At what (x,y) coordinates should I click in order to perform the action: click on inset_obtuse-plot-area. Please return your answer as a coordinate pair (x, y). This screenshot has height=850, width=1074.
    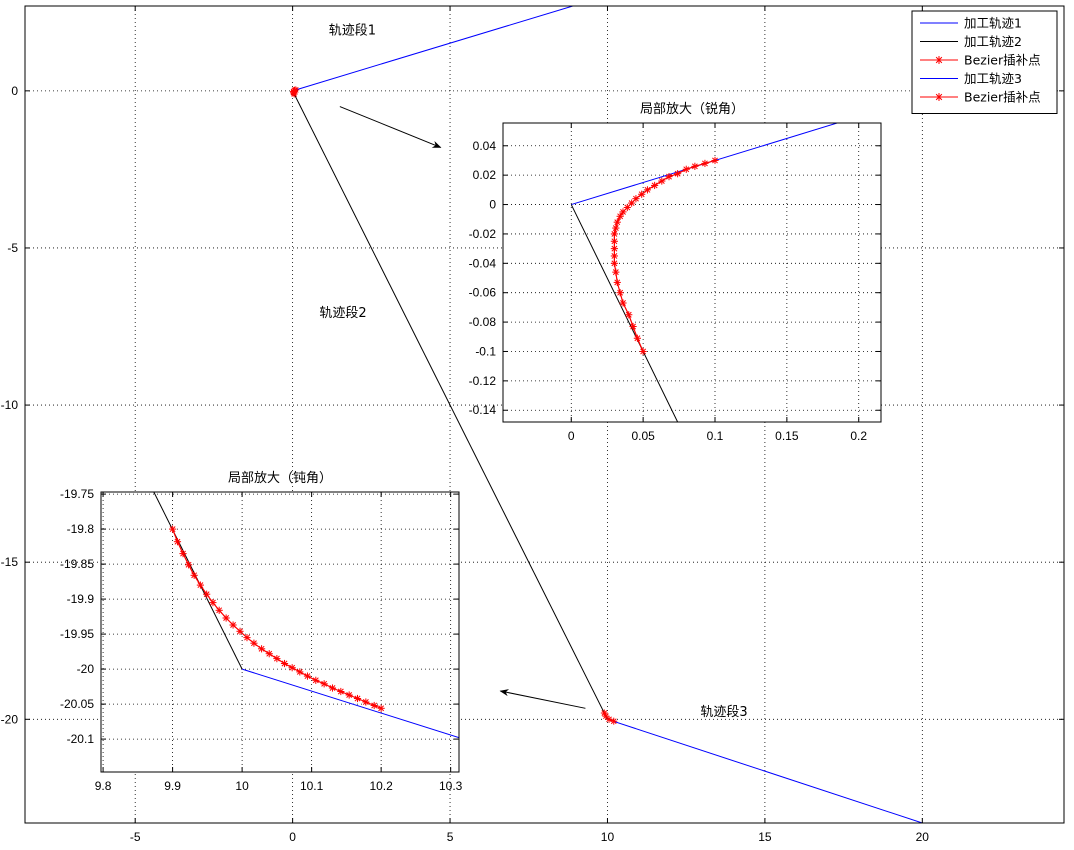
    Looking at the image, I should click on (280, 632).